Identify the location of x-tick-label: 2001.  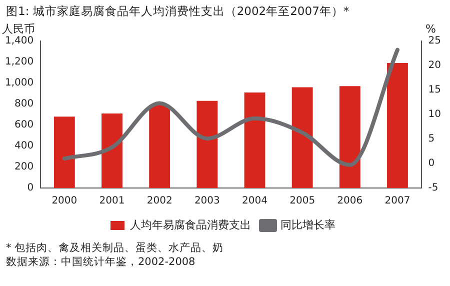
(112, 201).